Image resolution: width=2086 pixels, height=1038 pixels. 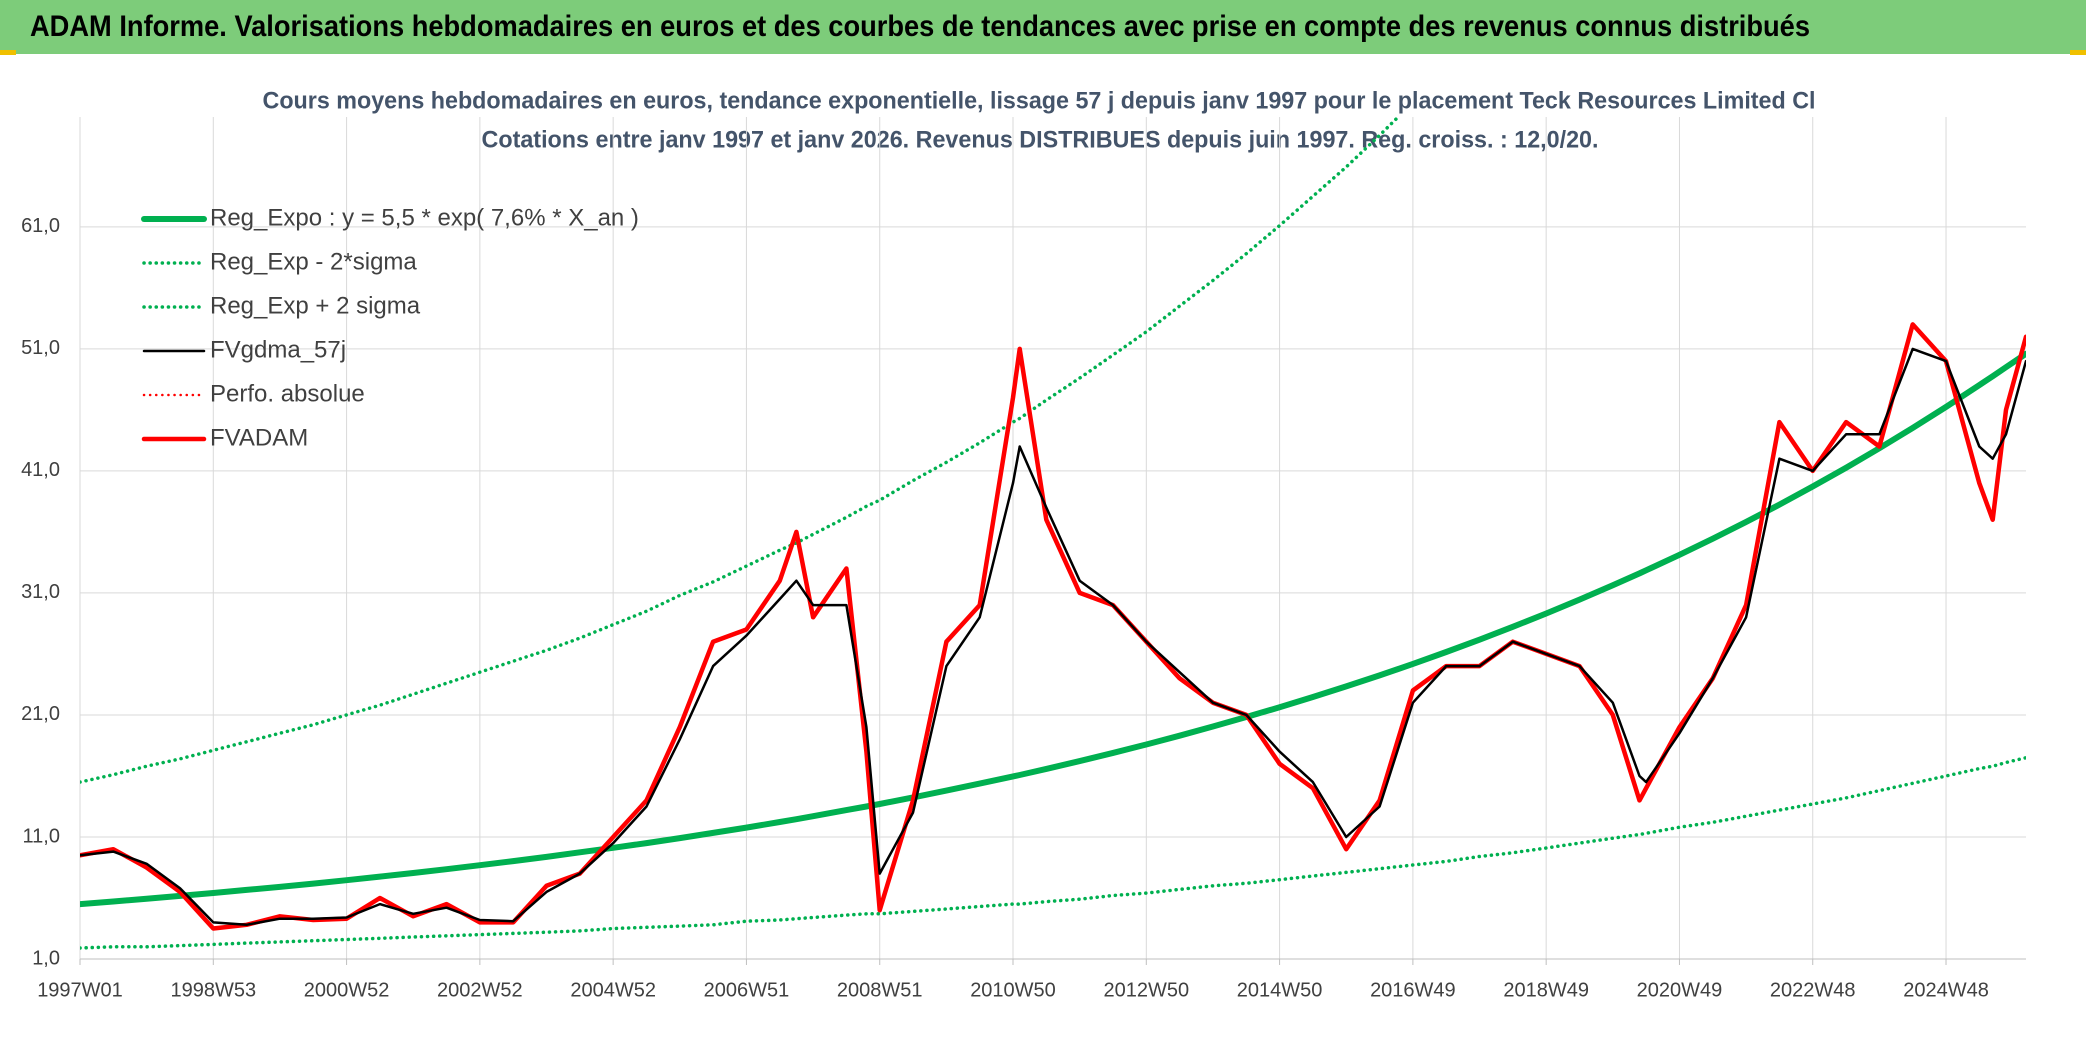 I want to click on legend-label: FVgdma_57j, so click(x=278, y=349).